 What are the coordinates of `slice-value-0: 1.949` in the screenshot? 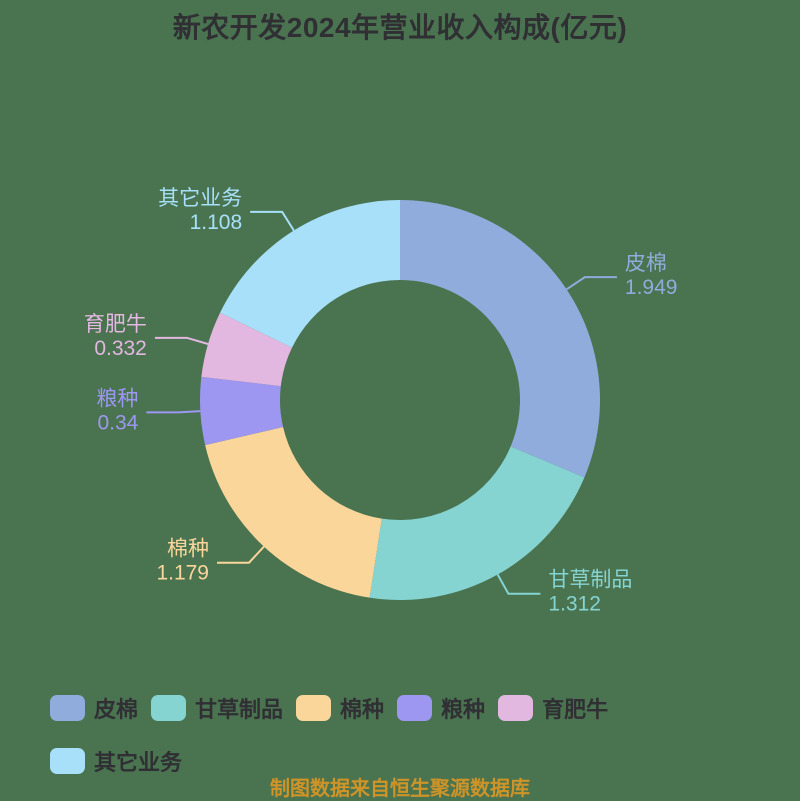 It's located at (651, 287).